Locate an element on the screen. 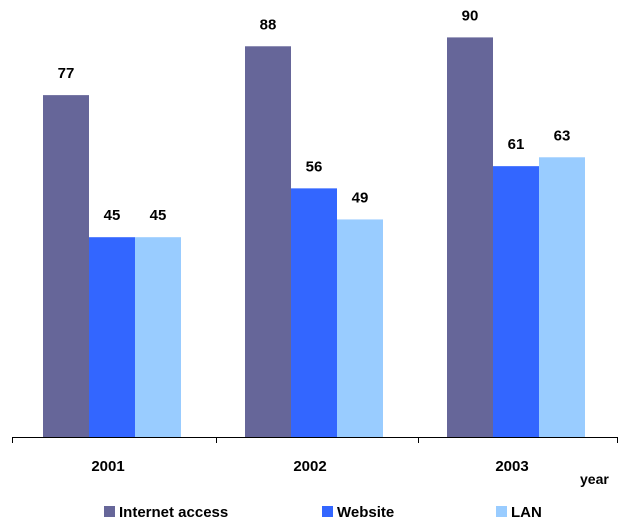 The height and width of the screenshot is (523, 618). data-label: 63 is located at coordinates (562, 135).